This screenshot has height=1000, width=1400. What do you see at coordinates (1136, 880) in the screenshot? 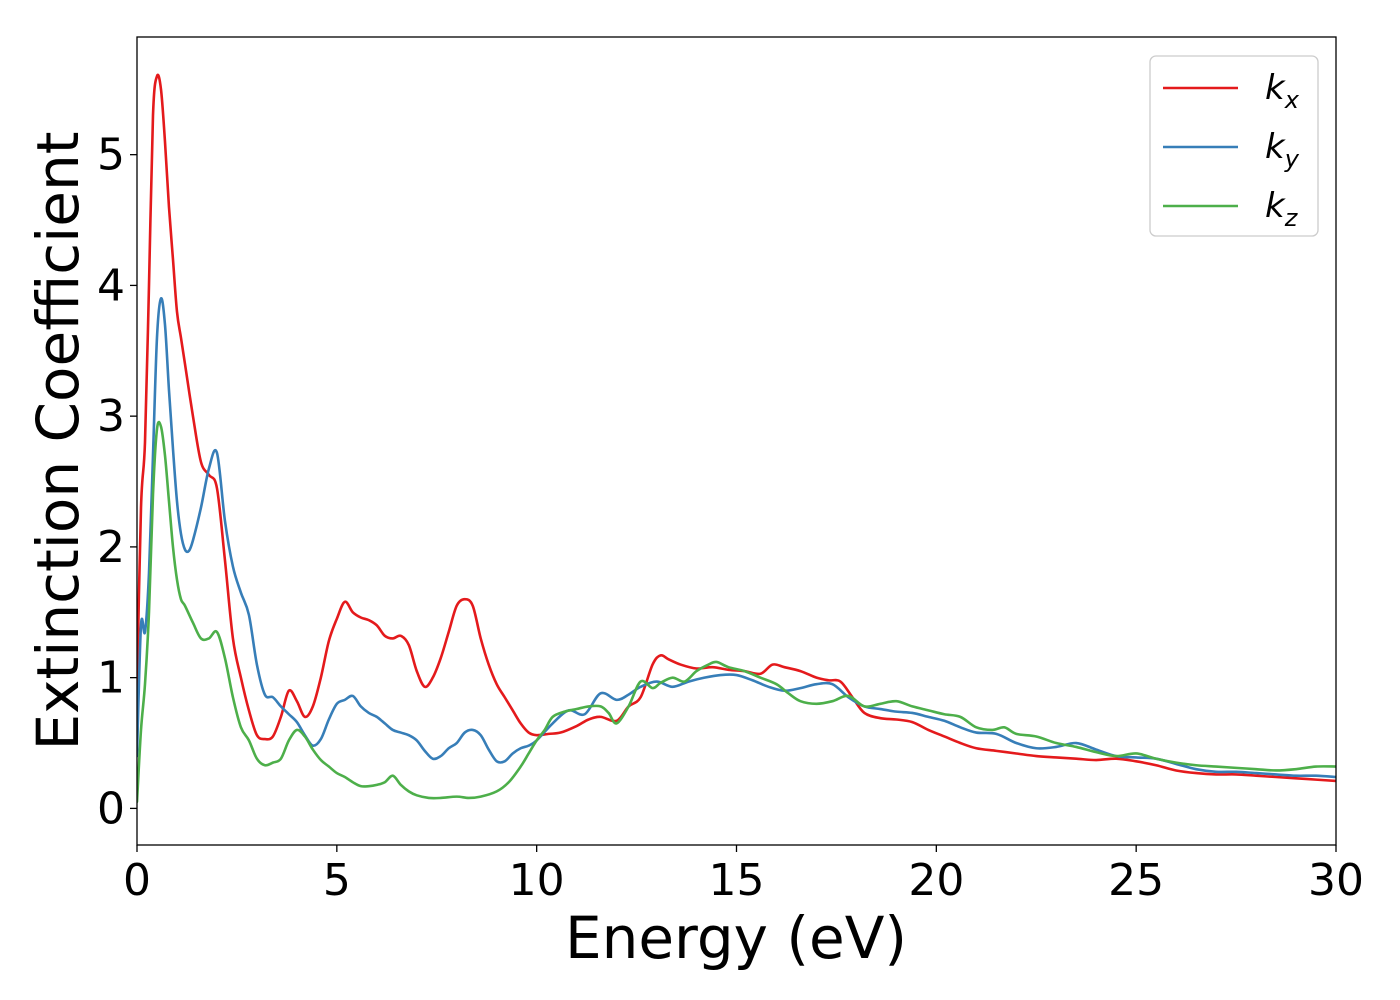
I see `x-tick-label: 25` at bounding box center [1136, 880].